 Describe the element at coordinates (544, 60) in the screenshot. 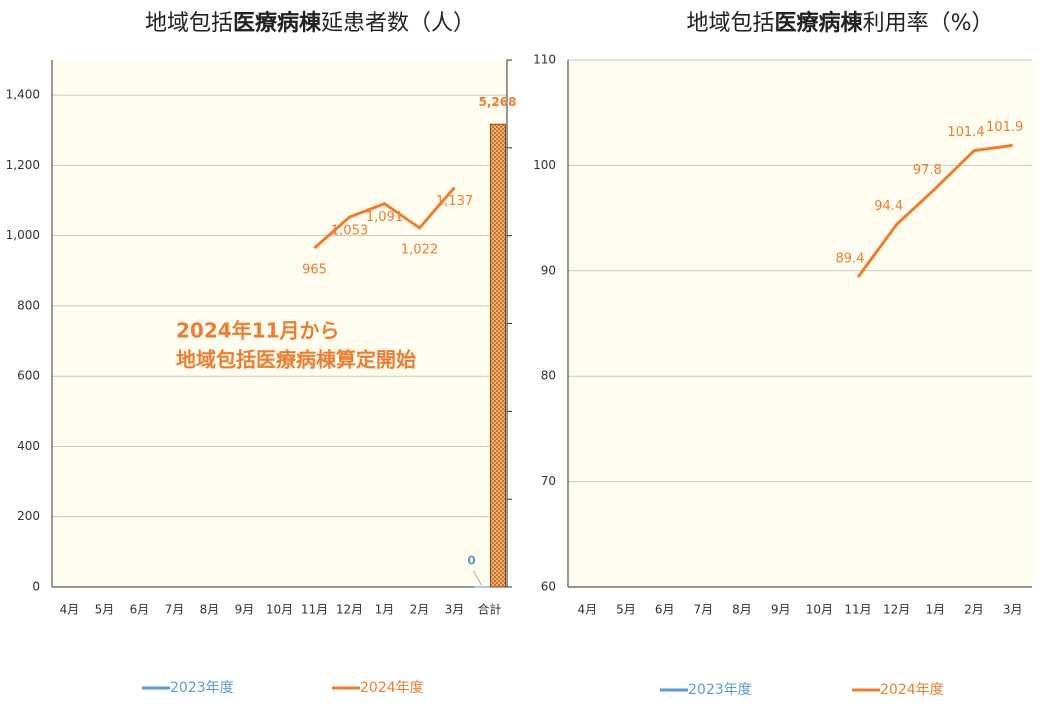

I see `y-tick-label: 110` at that location.